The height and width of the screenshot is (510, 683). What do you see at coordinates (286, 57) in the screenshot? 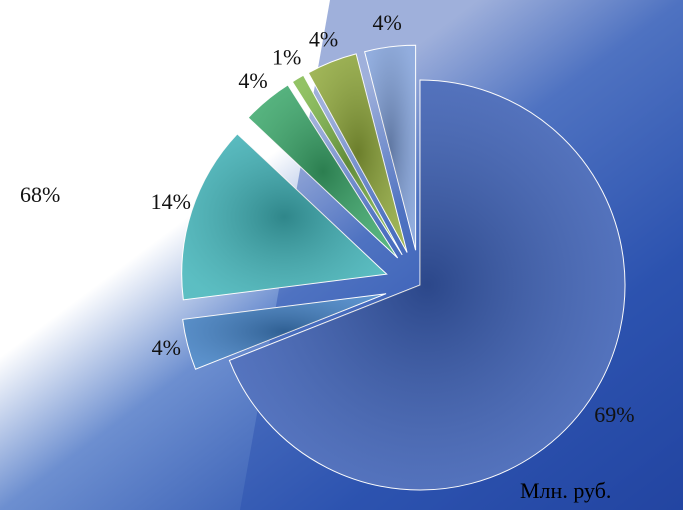
I see `data-label: 1%` at bounding box center [286, 57].